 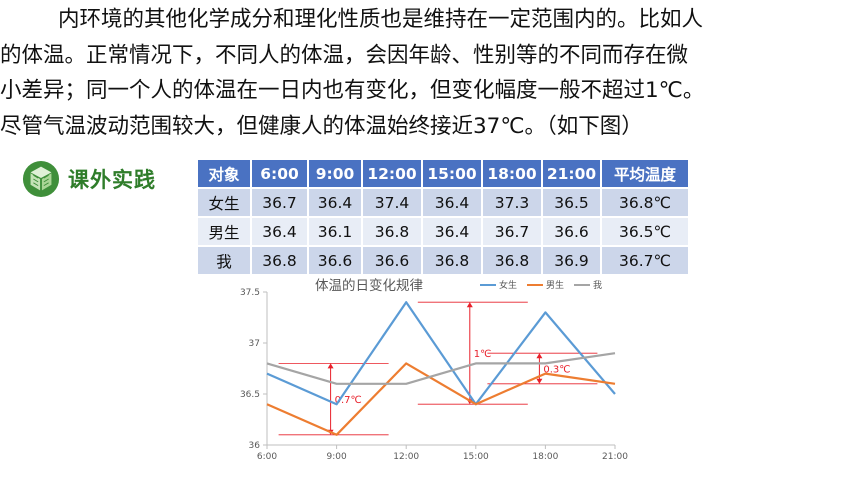 What do you see at coordinates (335, 173) in the screenshot?
I see `column-header: 9:00` at bounding box center [335, 173].